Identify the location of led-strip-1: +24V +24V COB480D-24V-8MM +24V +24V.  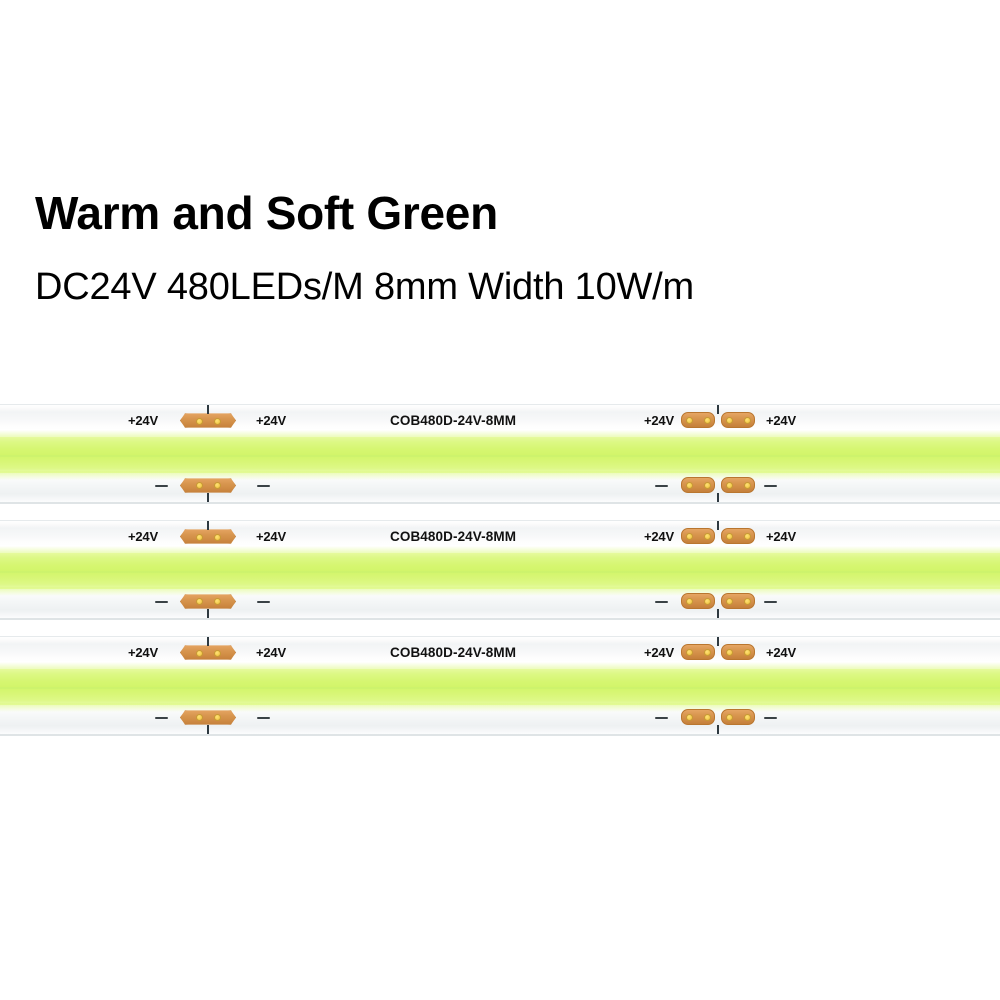
(500, 454).